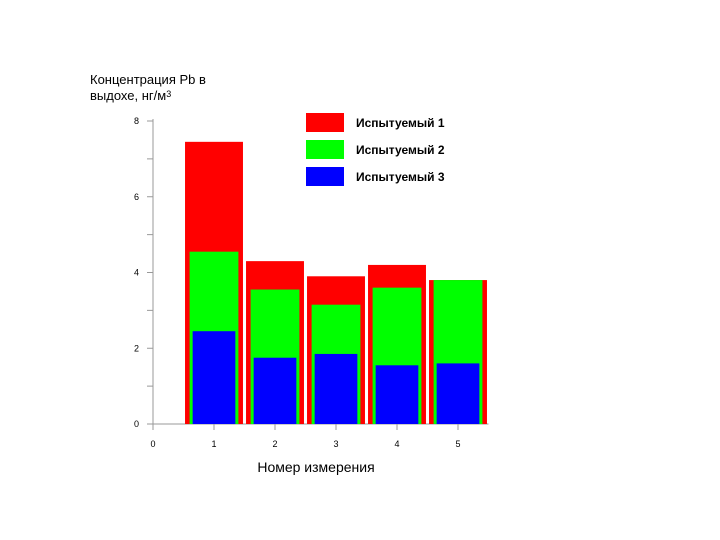  Describe the element at coordinates (136, 348) in the screenshot. I see `y-tick-label: 2` at that location.